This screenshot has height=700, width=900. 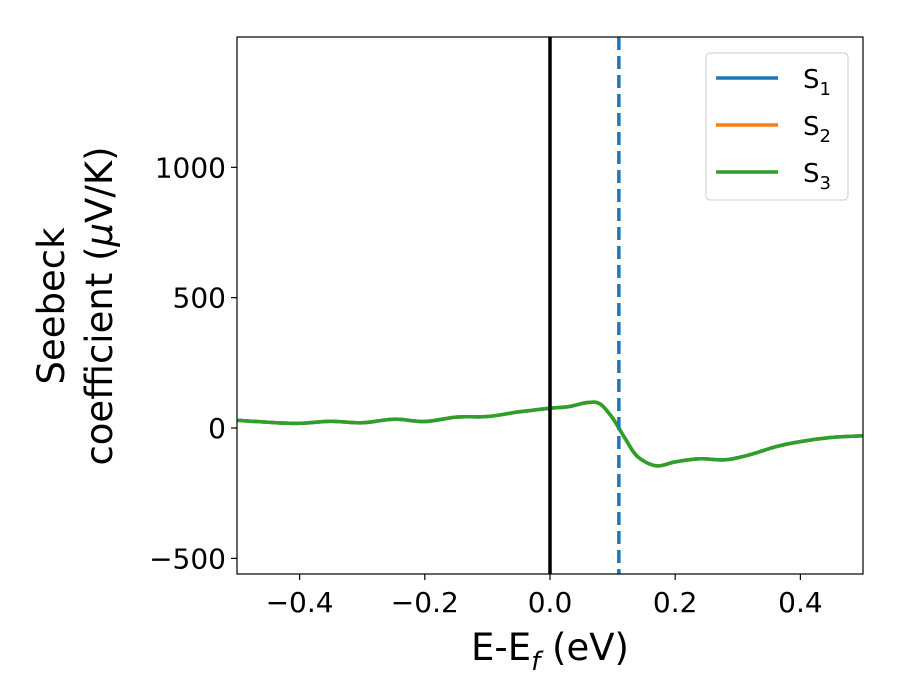 What do you see at coordinates (550, 651) in the screenshot?
I see `x-axis-label: E-Ef (eV)` at bounding box center [550, 651].